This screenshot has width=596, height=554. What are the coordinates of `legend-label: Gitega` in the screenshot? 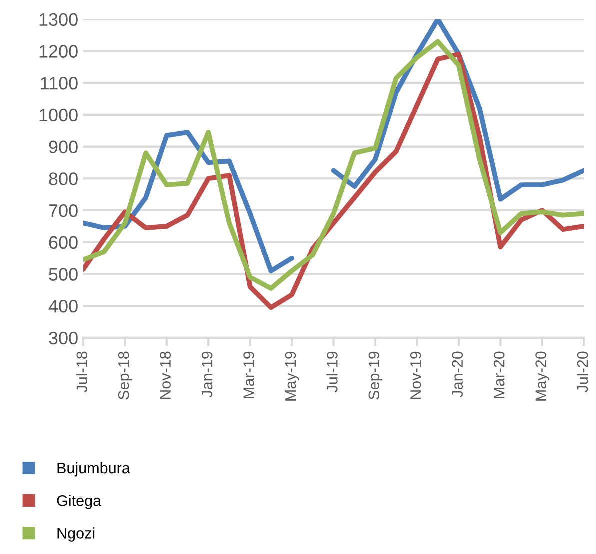 It's located at (79, 502).